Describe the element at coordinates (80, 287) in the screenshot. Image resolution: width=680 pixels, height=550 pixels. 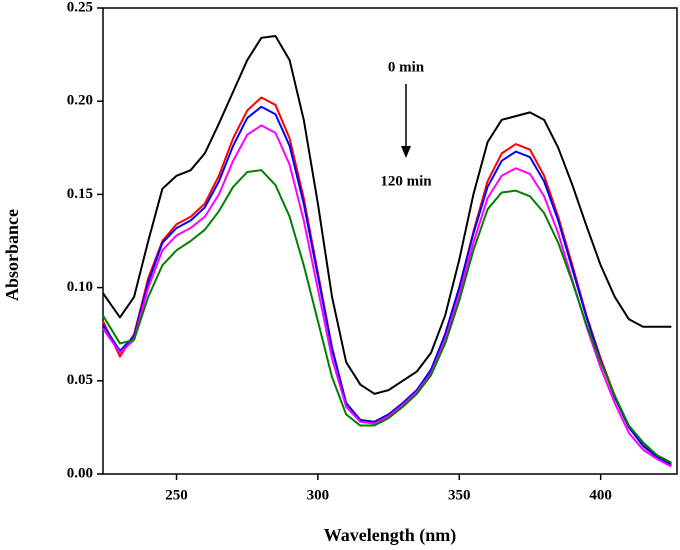
I see `y-tick-label: 0.10` at that location.